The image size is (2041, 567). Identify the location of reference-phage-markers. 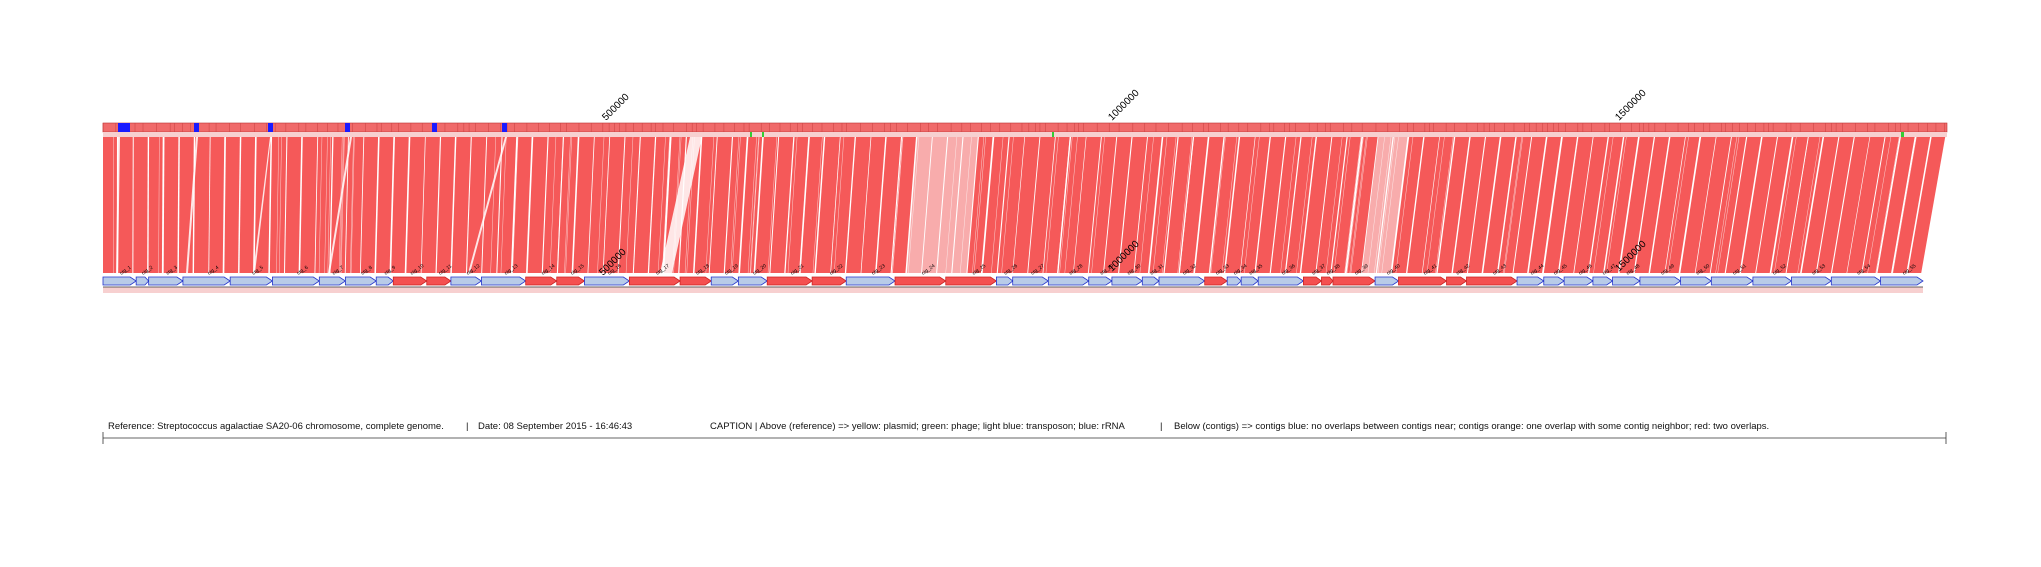
(1327, 134).